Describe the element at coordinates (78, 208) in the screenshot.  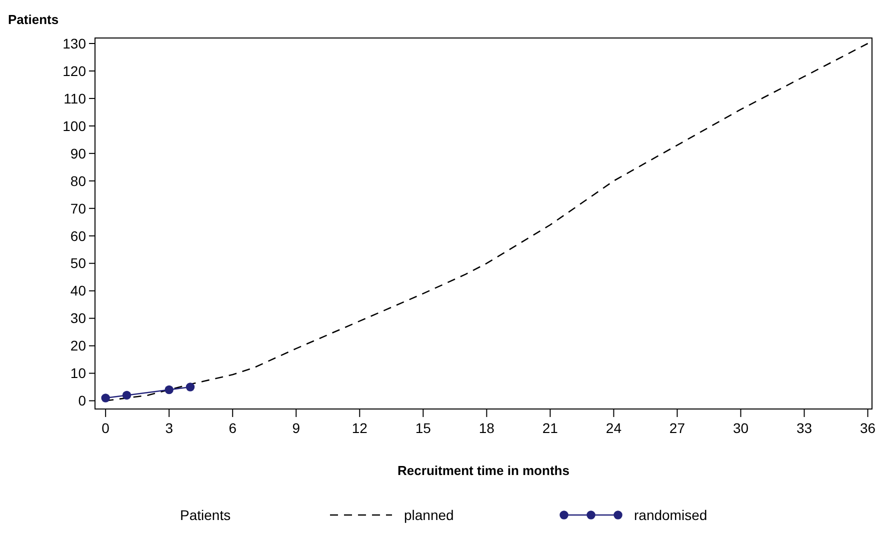
I see `y-tick-label: 70` at that location.